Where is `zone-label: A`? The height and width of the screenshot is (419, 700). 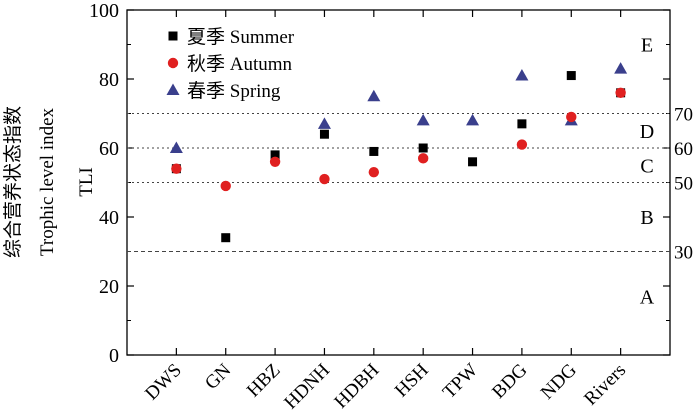 zone-label: A is located at coordinates (647, 297).